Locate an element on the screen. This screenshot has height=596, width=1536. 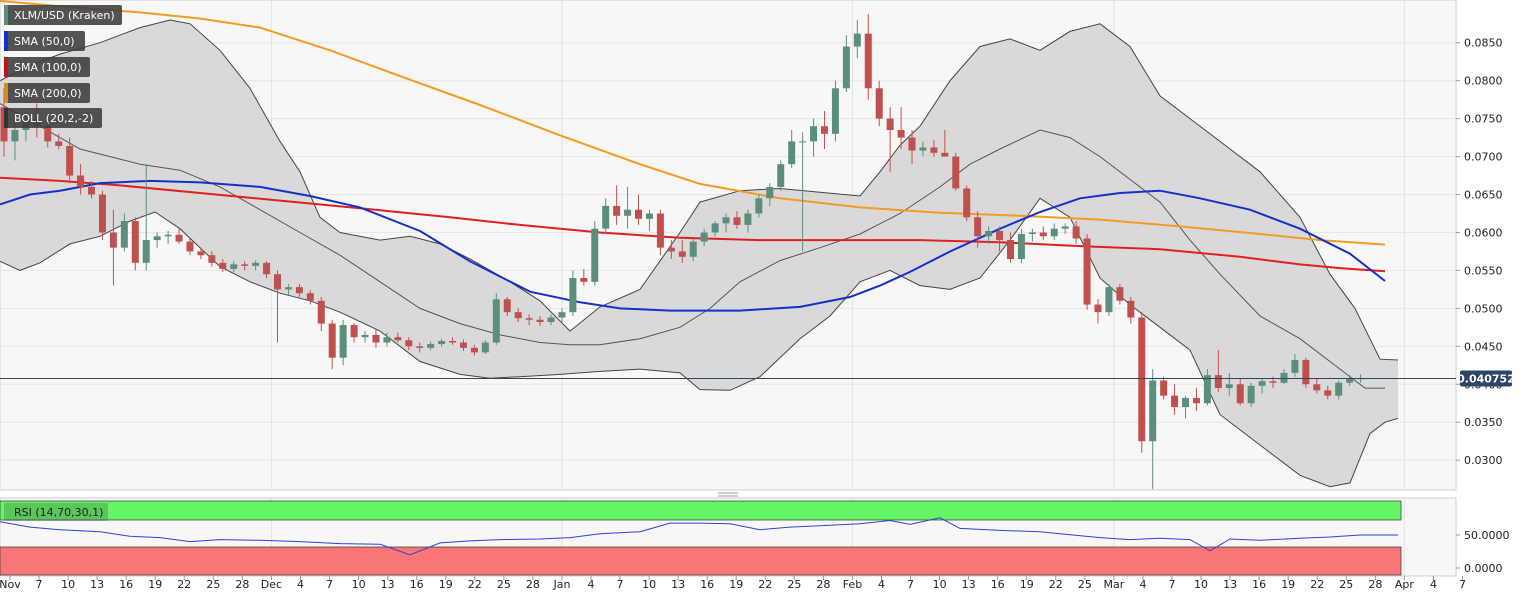
legend-tag-sma200-swatch is located at coordinates (6, 93).